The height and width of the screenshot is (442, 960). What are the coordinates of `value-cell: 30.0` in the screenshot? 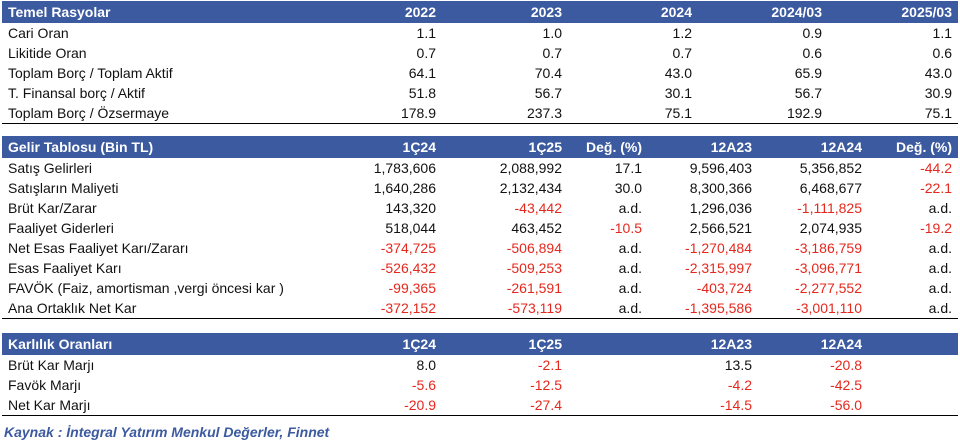 It's located at (628, 188).